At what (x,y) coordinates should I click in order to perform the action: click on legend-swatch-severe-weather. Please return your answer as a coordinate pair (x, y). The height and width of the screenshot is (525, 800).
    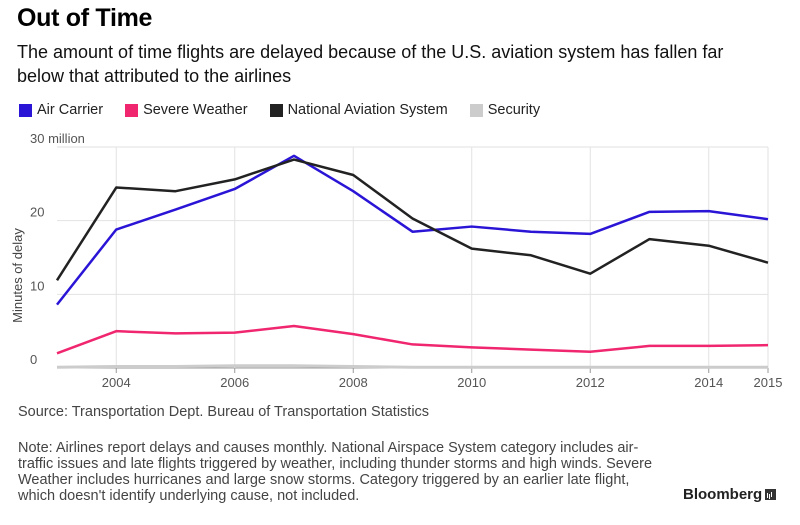
    Looking at the image, I should click on (132, 110).